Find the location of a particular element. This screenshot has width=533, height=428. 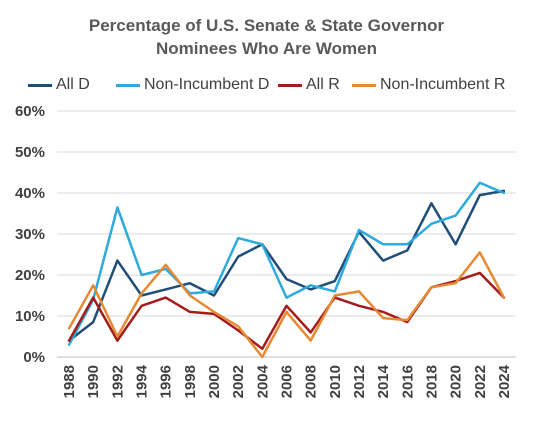

x-tick-label: 2018 is located at coordinates (431, 381).